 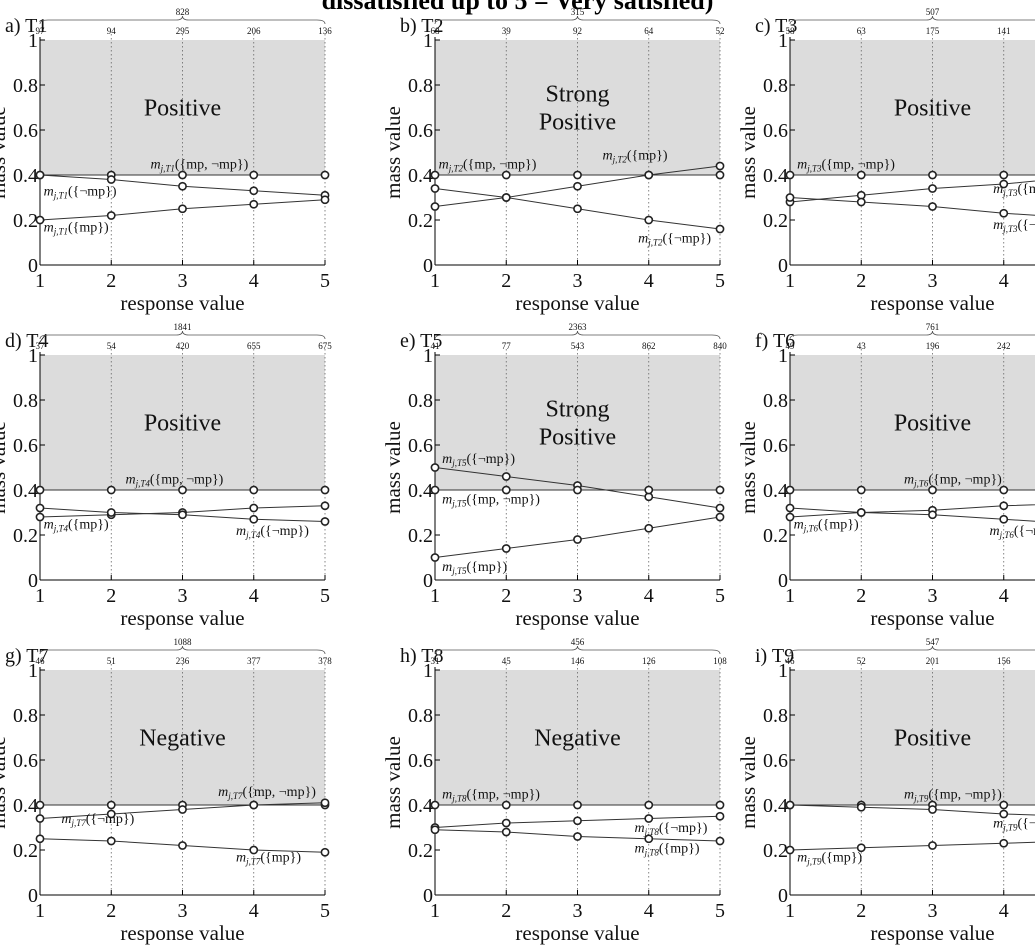 What do you see at coordinates (199, 165) in the screenshot?
I see `series-label: mj,T1({mp, ¬mp})` at bounding box center [199, 165].